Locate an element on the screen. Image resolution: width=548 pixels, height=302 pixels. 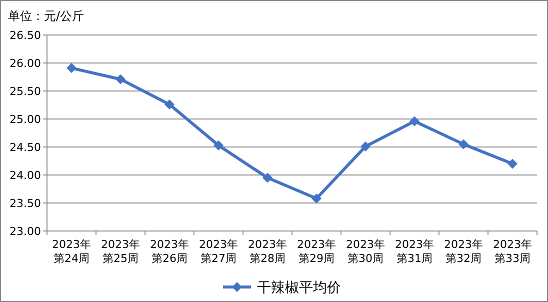
y-tick-label: 26.00 is located at coordinates (25, 63).